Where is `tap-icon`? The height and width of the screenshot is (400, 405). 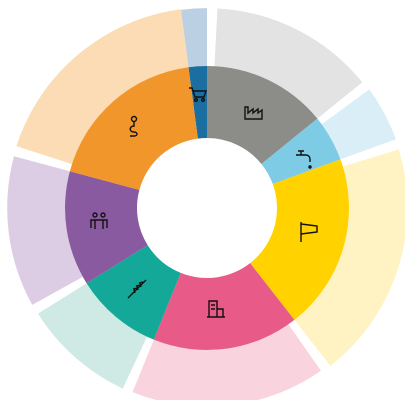
tap-icon is located at coordinates (304, 159).